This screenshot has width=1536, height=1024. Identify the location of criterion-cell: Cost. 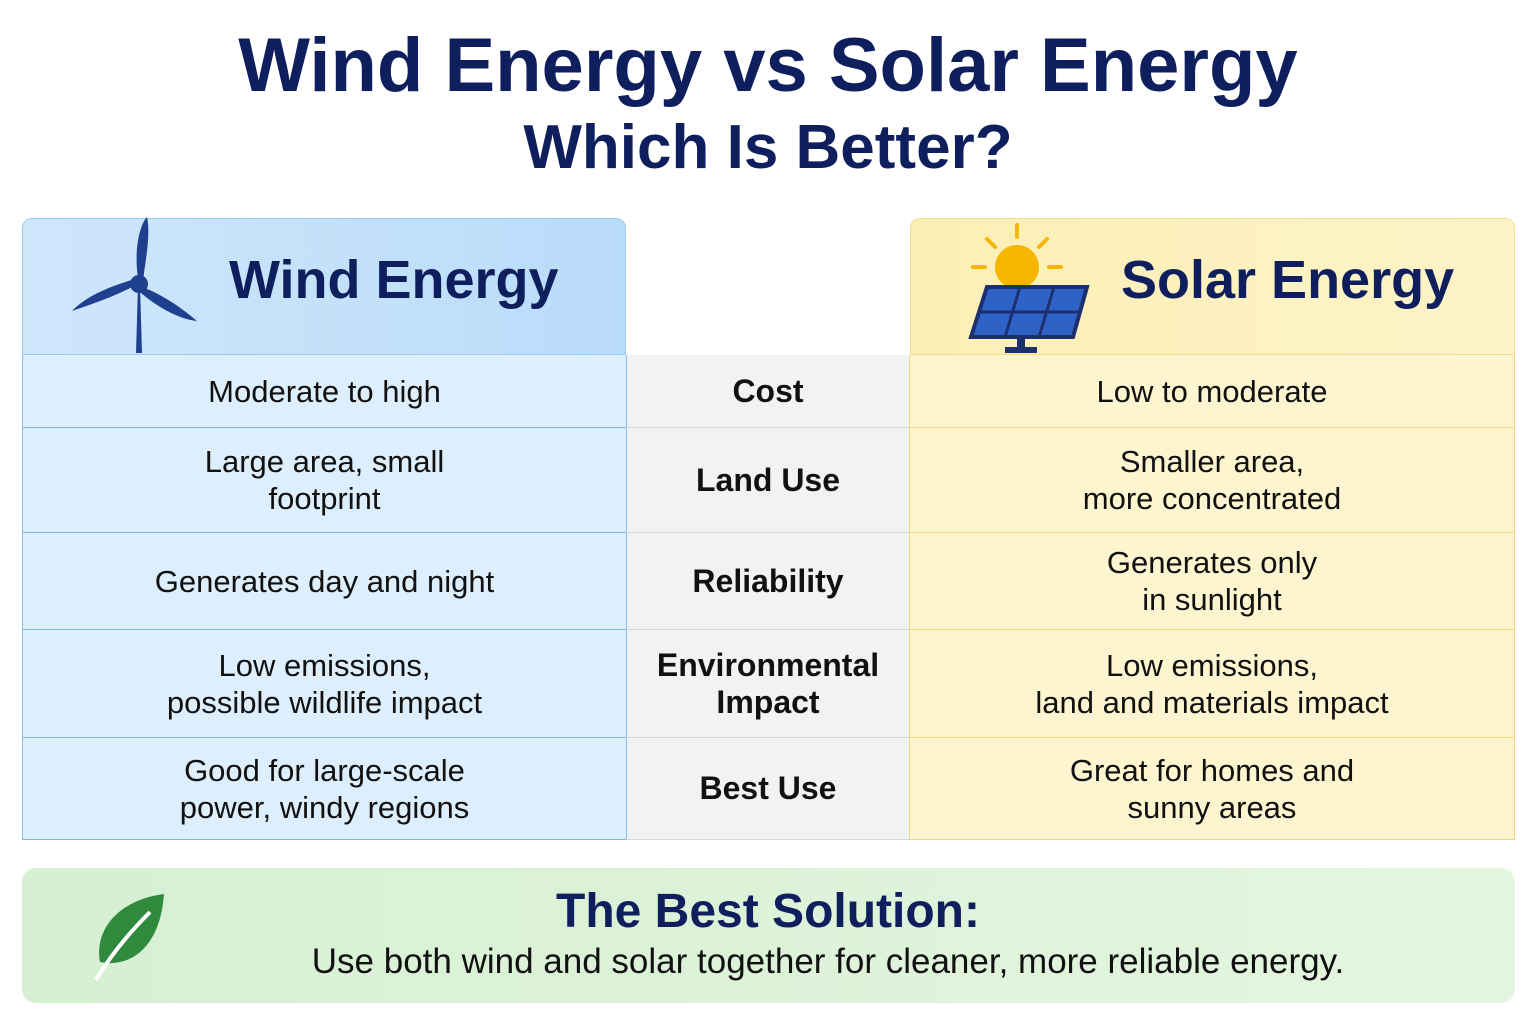
(768, 391).